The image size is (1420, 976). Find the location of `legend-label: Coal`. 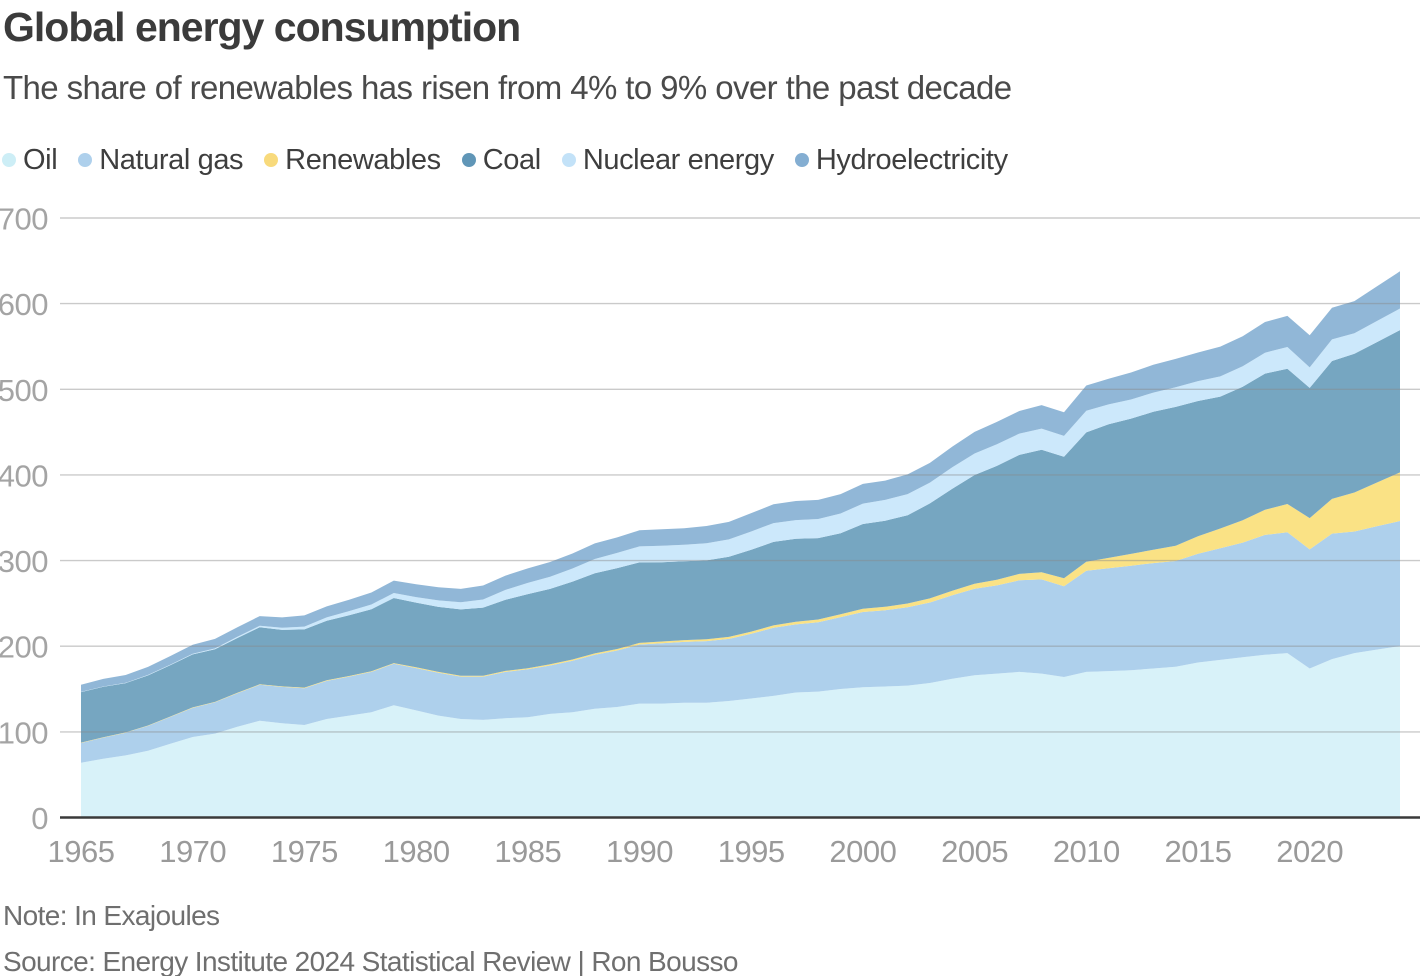

legend-label: Coal is located at coordinates (511, 159).